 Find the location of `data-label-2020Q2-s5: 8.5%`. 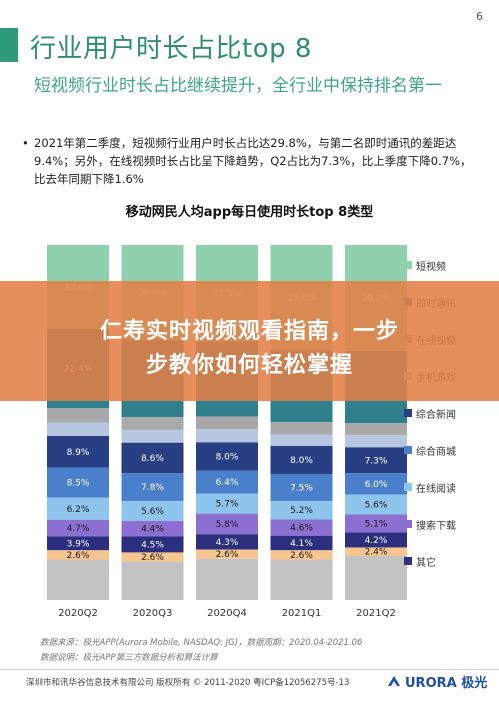

data-label-2020Q2-s5: 8.5% is located at coordinates (78, 484).